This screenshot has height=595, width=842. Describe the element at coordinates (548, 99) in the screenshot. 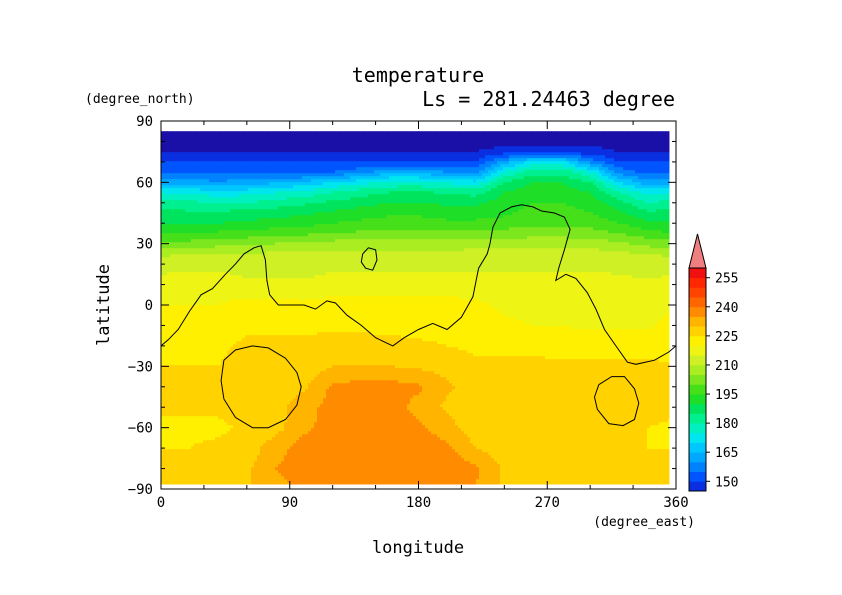

I see `chart-subtitle: Ls = 281.24463 degree` at that location.